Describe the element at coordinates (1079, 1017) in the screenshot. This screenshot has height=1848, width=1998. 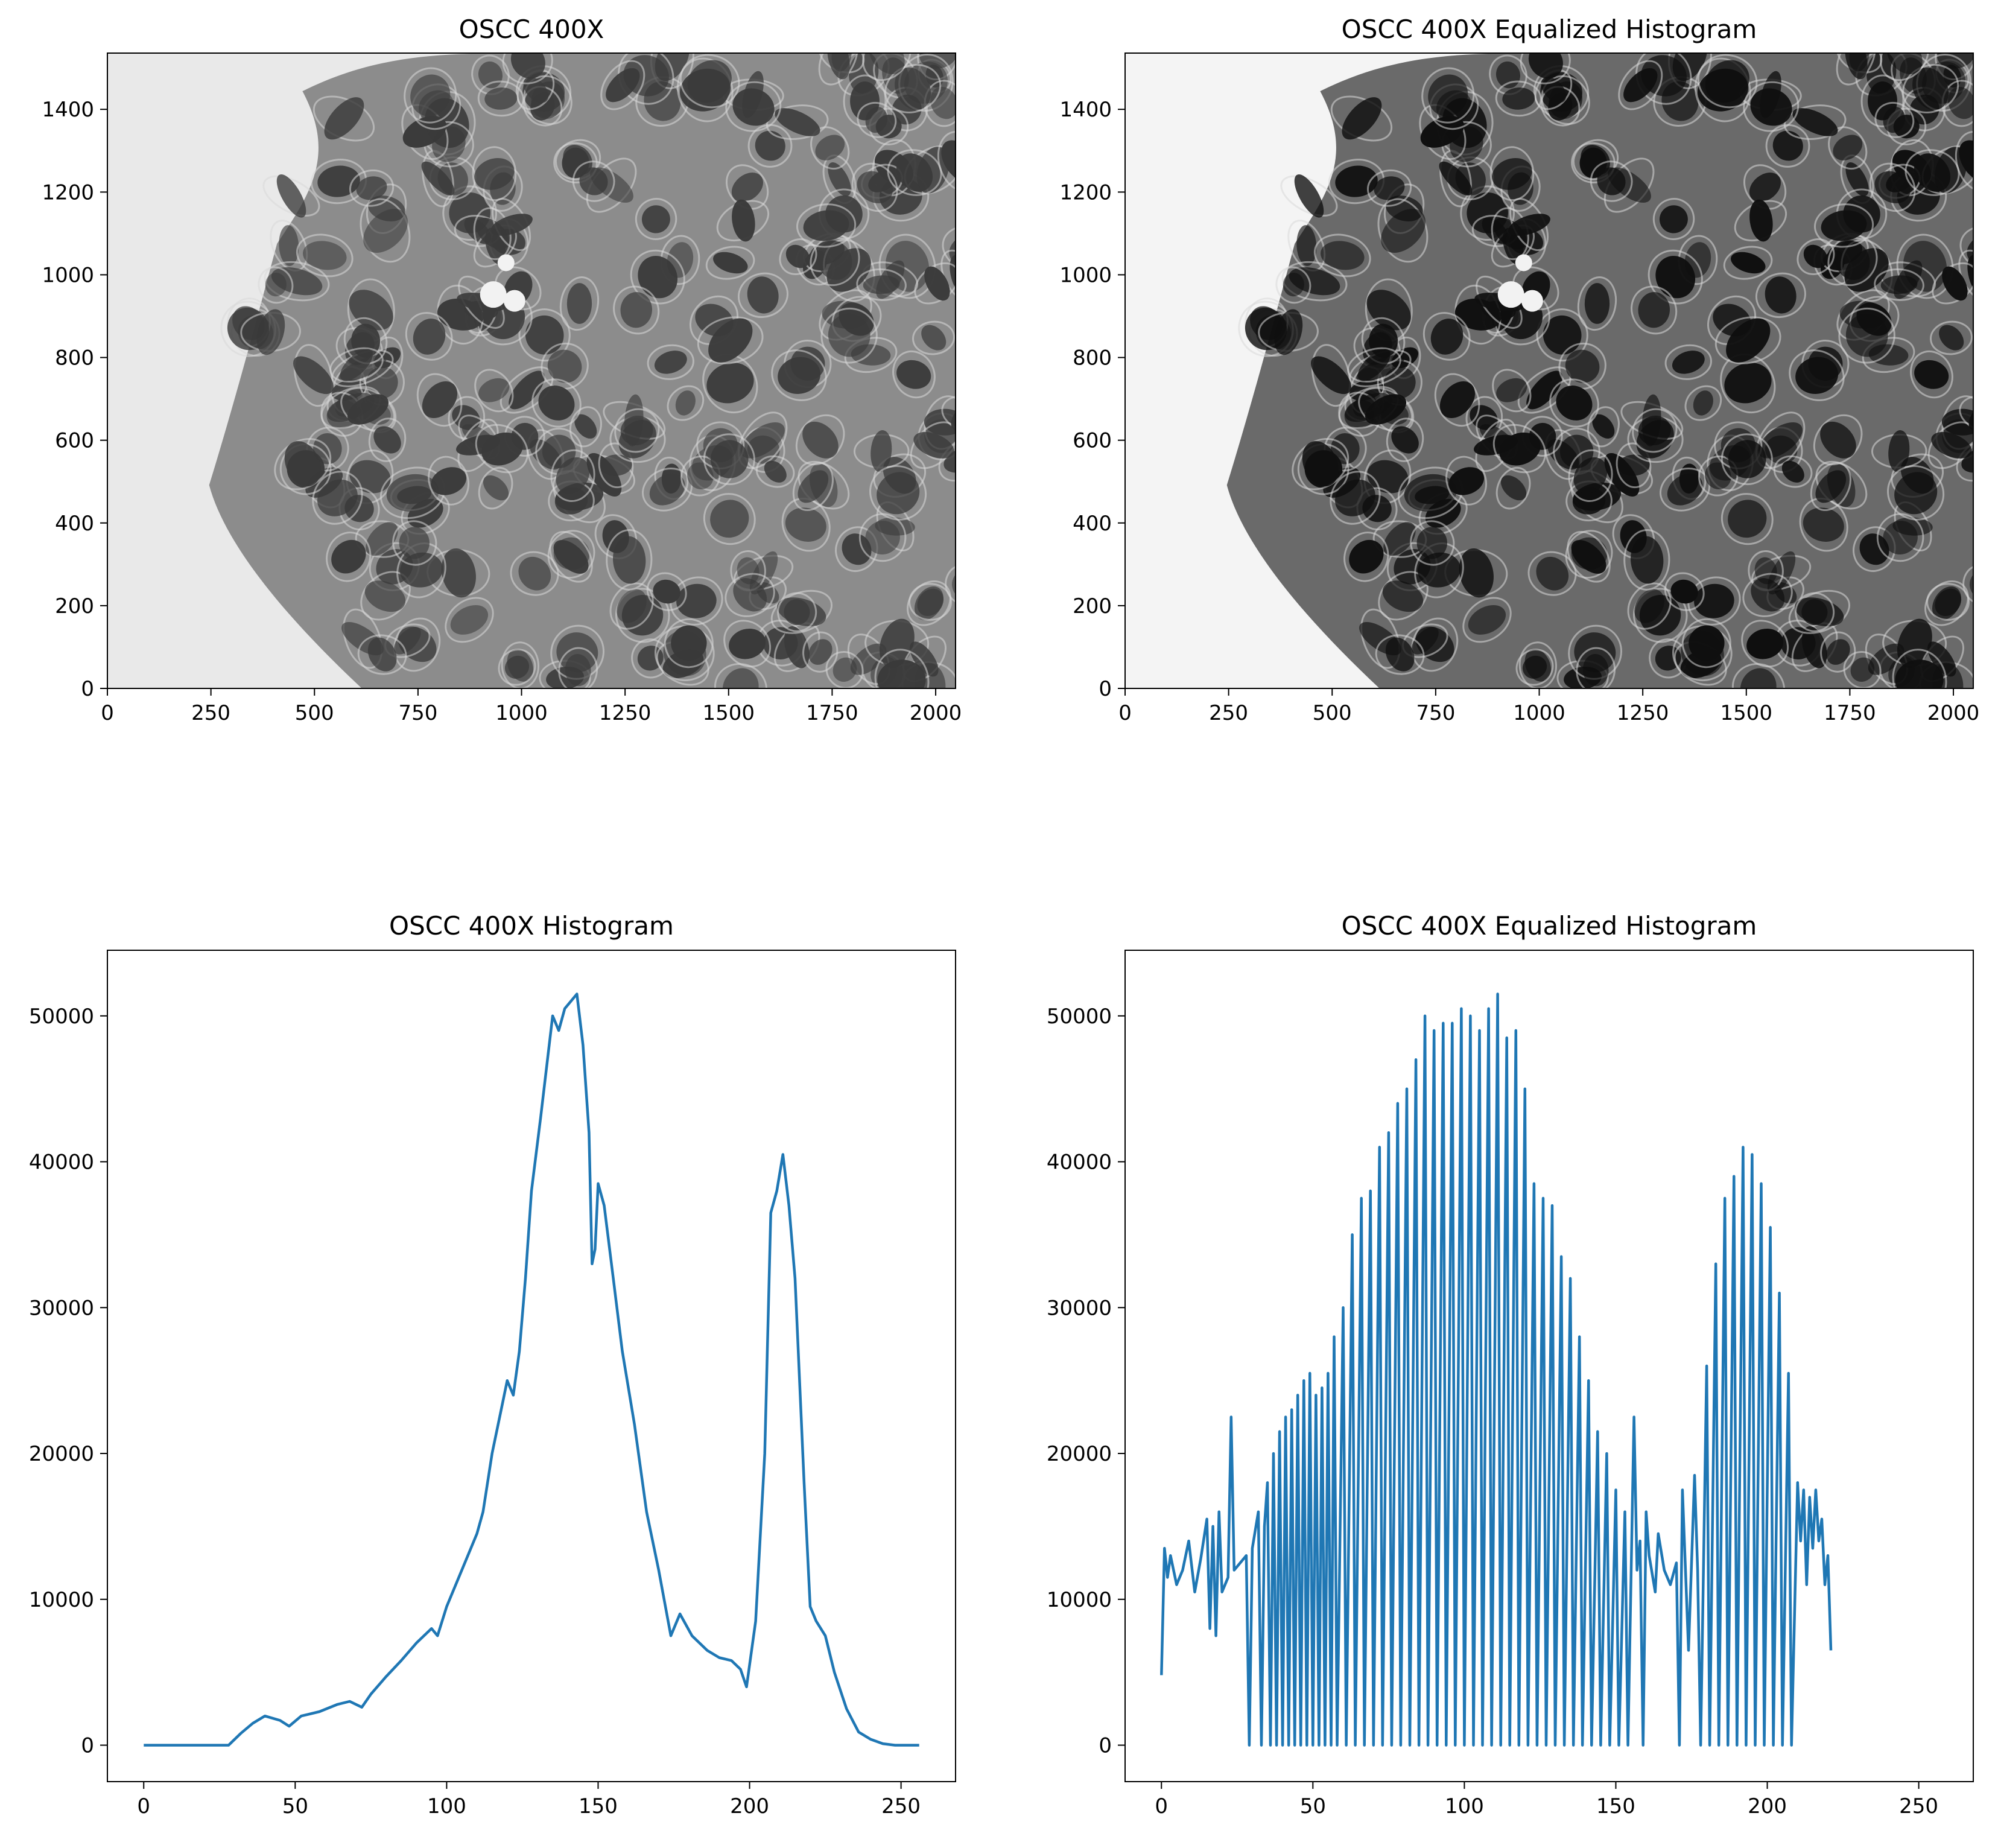
I see `y-tick-label: 50000` at that location.